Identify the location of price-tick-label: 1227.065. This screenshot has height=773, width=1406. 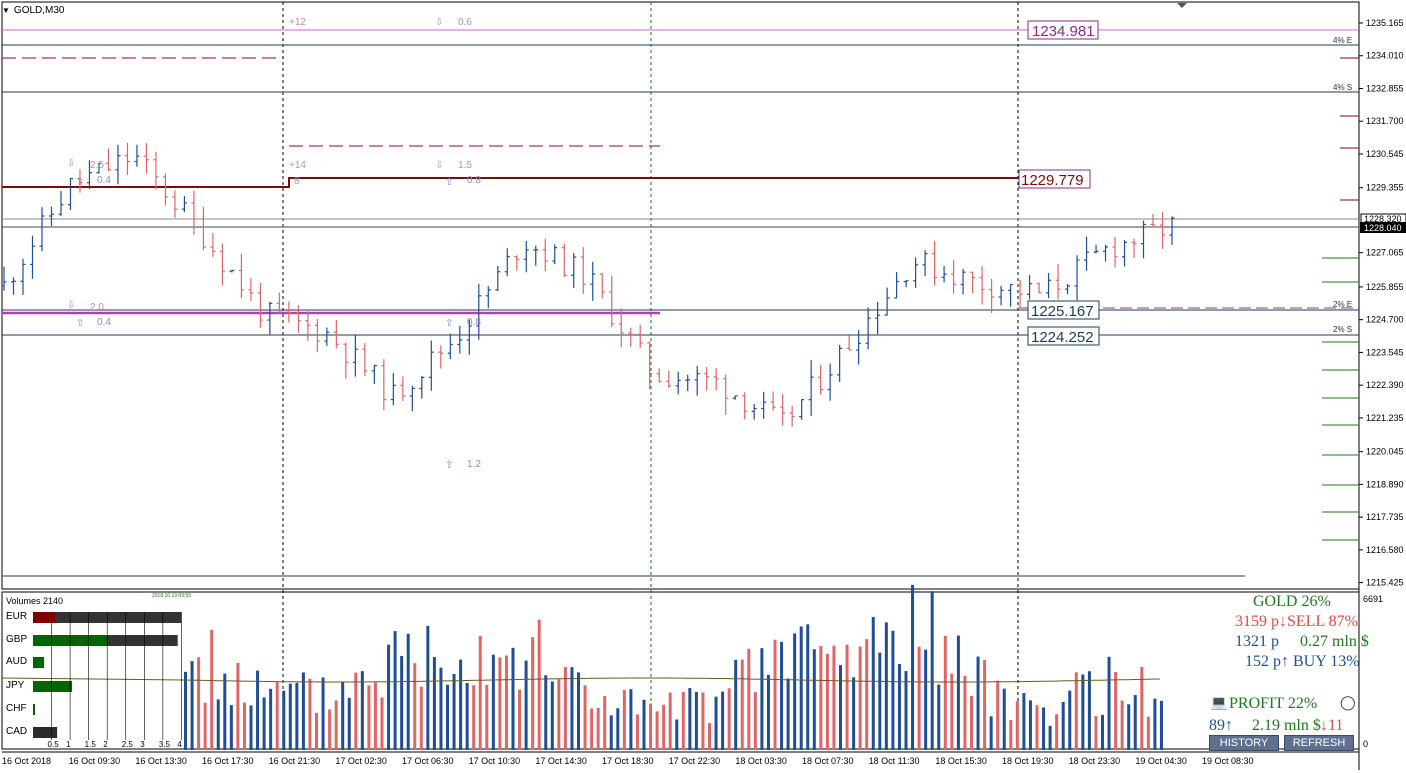
(1385, 253).